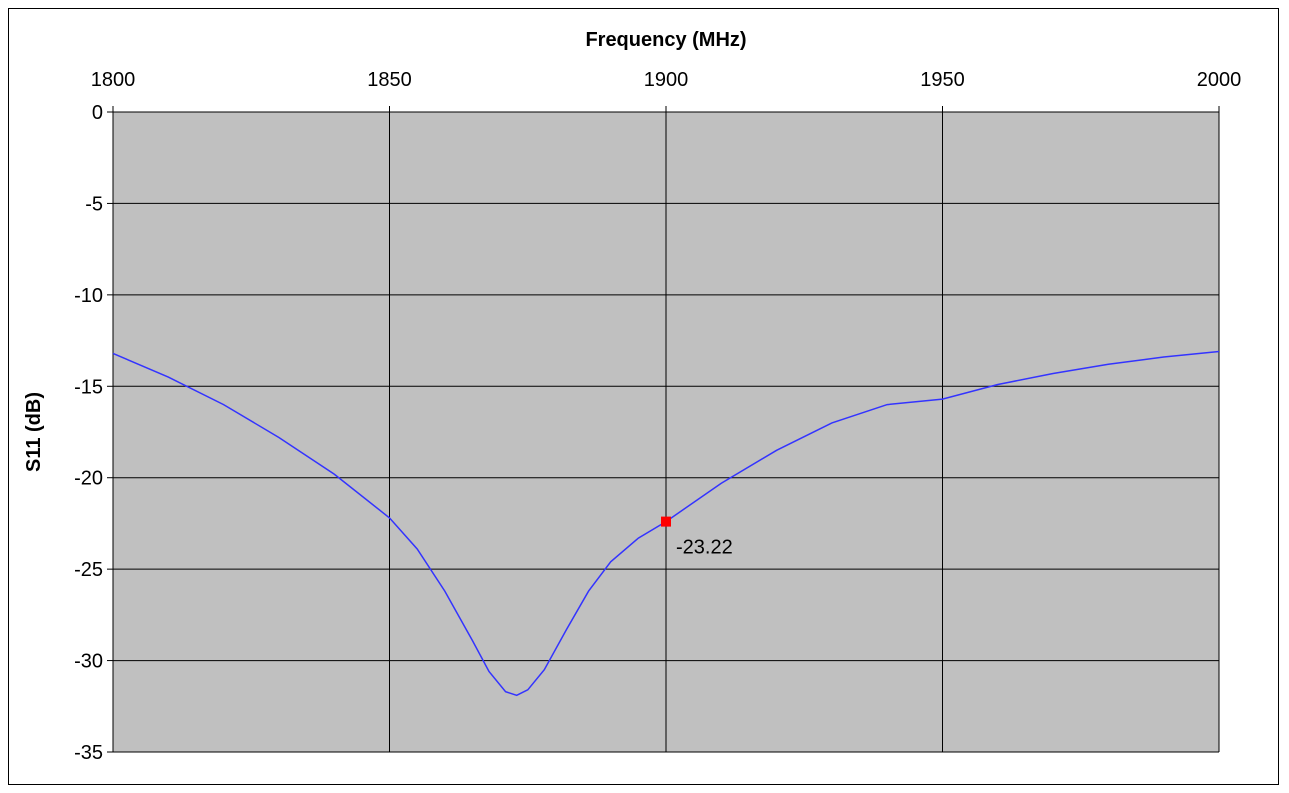  I want to click on x-tick-label: 1900, so click(666, 80).